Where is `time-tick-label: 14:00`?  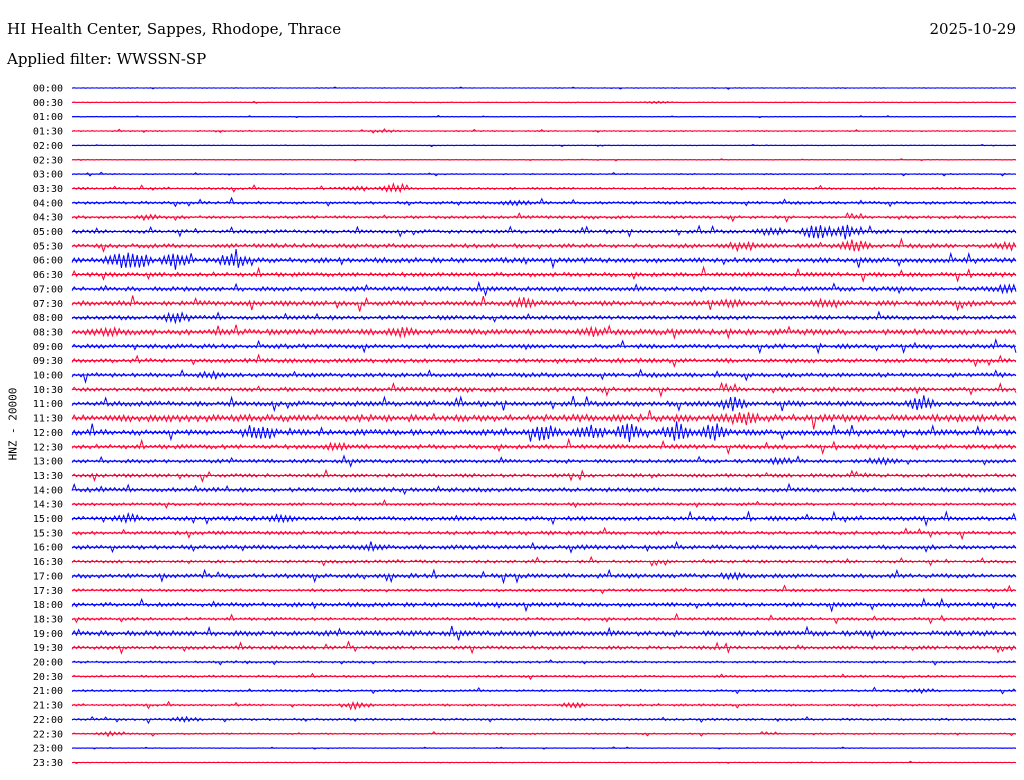 time-tick-label: 14:00 is located at coordinates (48, 490).